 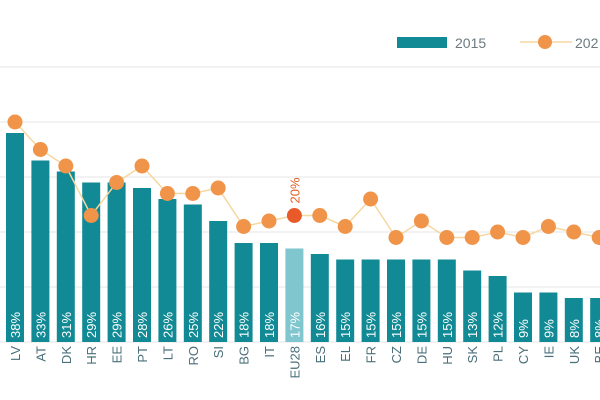 I want to click on bar-ro, so click(x=192, y=273).